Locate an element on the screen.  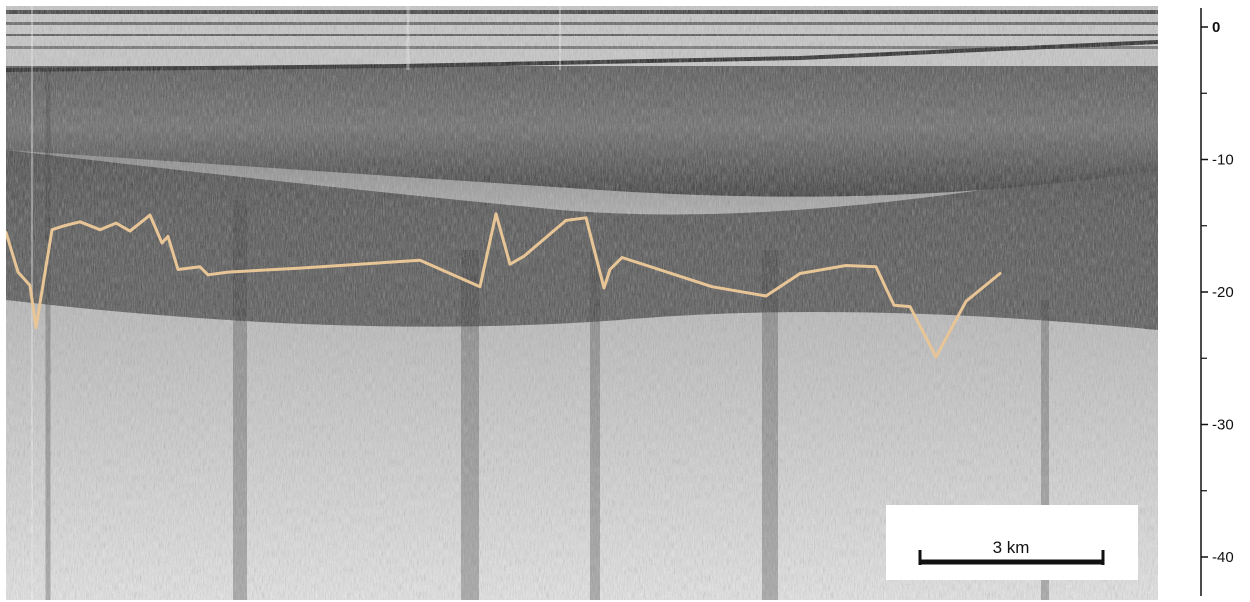
depth-axis: 0 -10 -20 -30 -40 is located at coordinates (1217, 302).